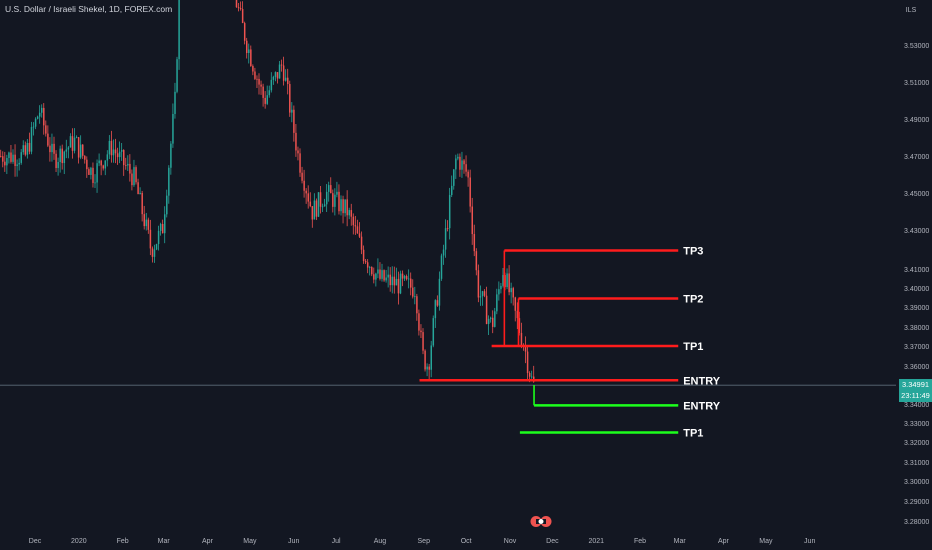 The width and height of the screenshot is (932, 550). Describe the element at coordinates (911, 10) in the screenshot. I see `currency-scale-button: ILS` at that location.